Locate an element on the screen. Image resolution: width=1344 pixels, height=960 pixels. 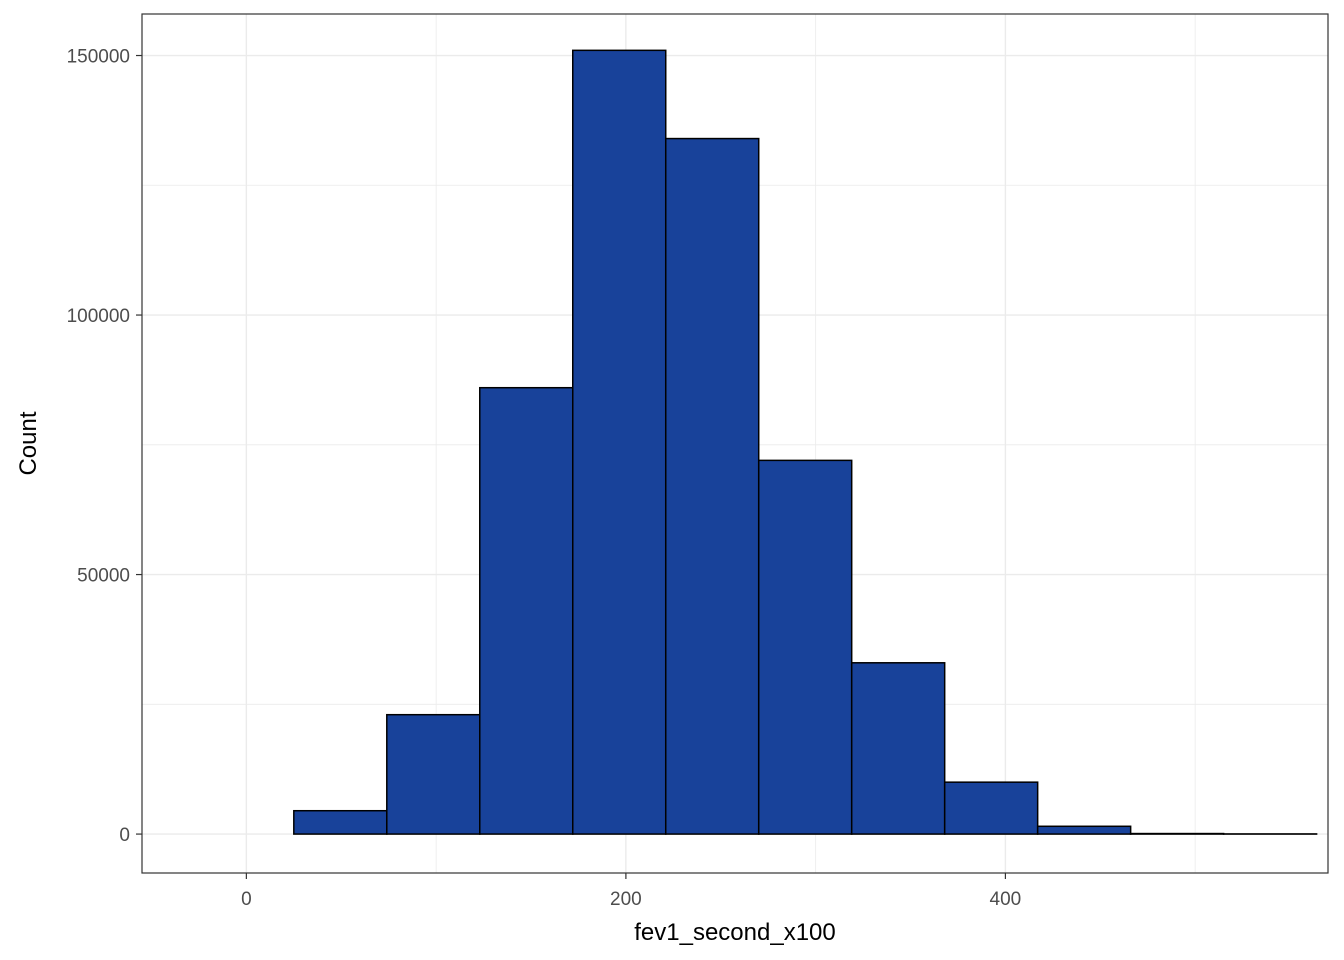
y-tick-label: 50000 is located at coordinates (103, 576).